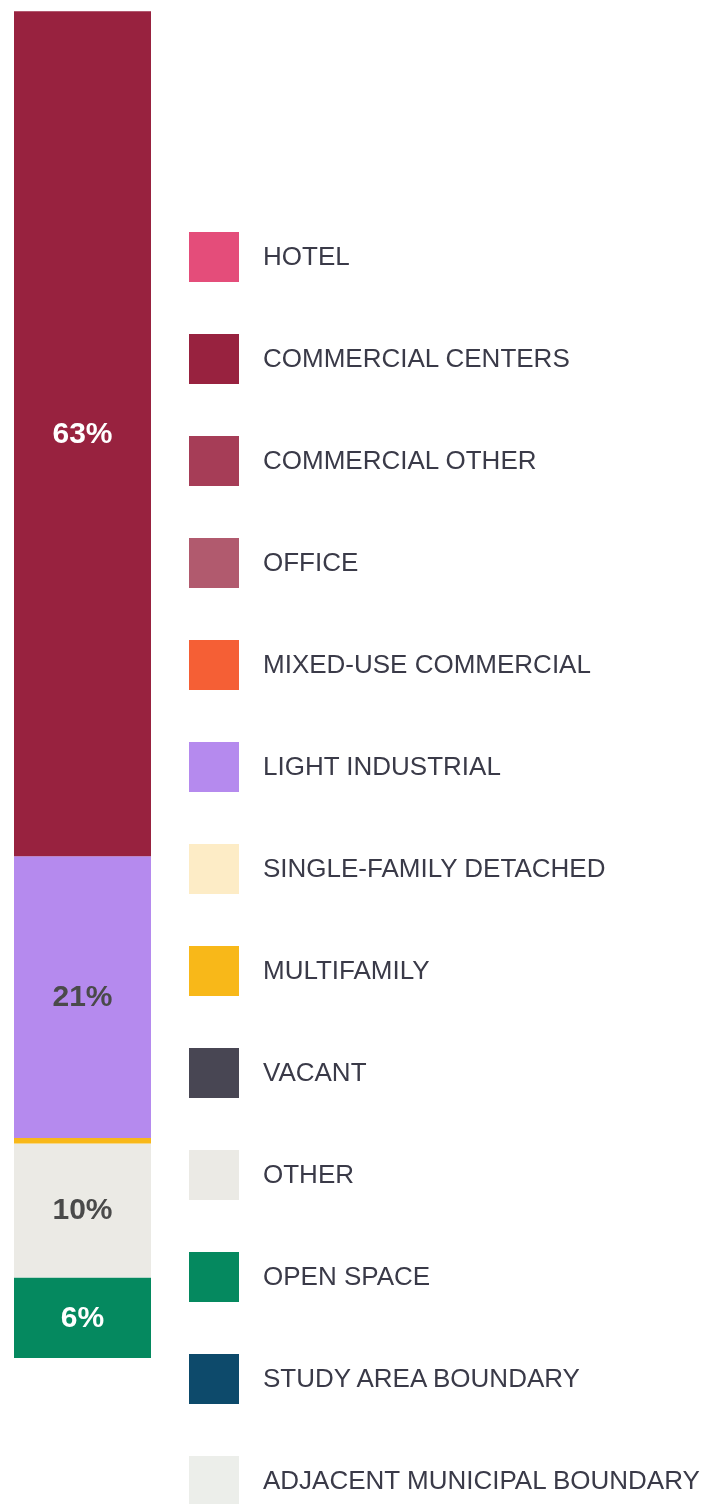 Image resolution: width=713 pixels, height=1504 pixels. I want to click on data-label: 6%, so click(82, 1316).